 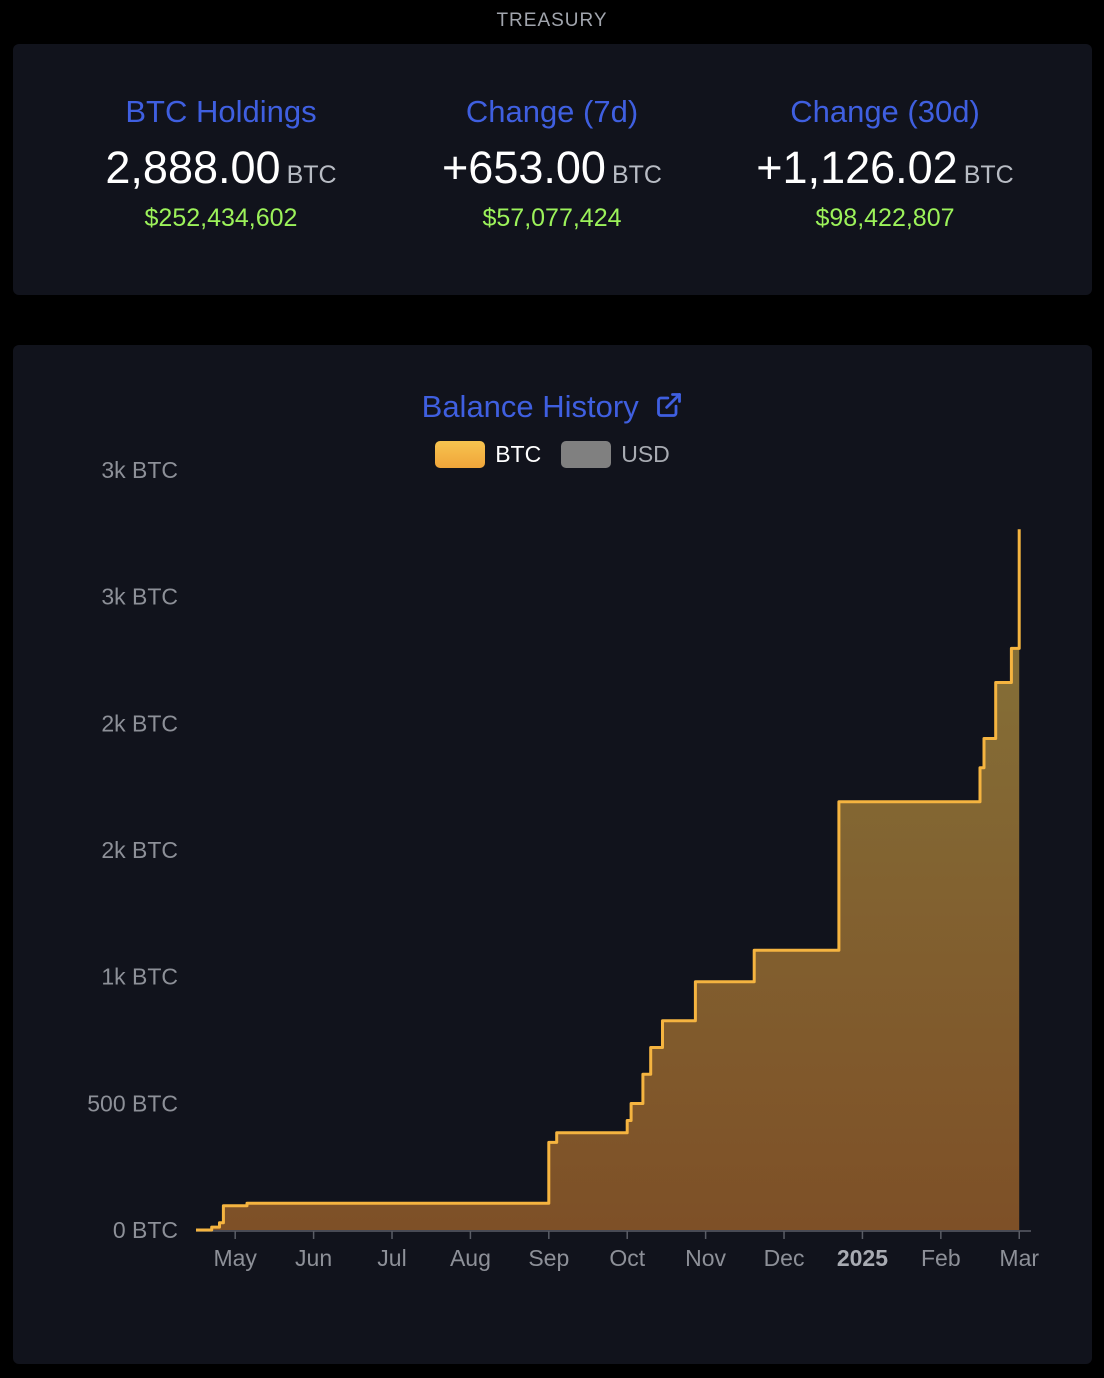 I want to click on stat-change-7d: Change (7d) +653.00 BTC $57,077,424, so click(x=552, y=138).